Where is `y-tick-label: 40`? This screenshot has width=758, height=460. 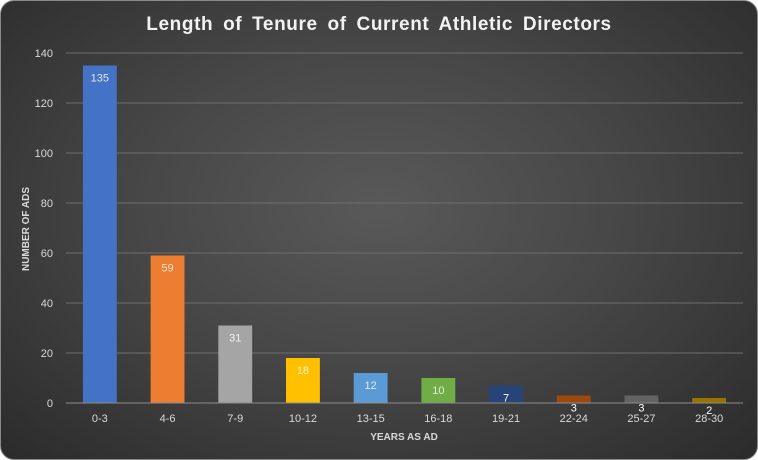 y-tick-label: 40 is located at coordinates (47, 304).